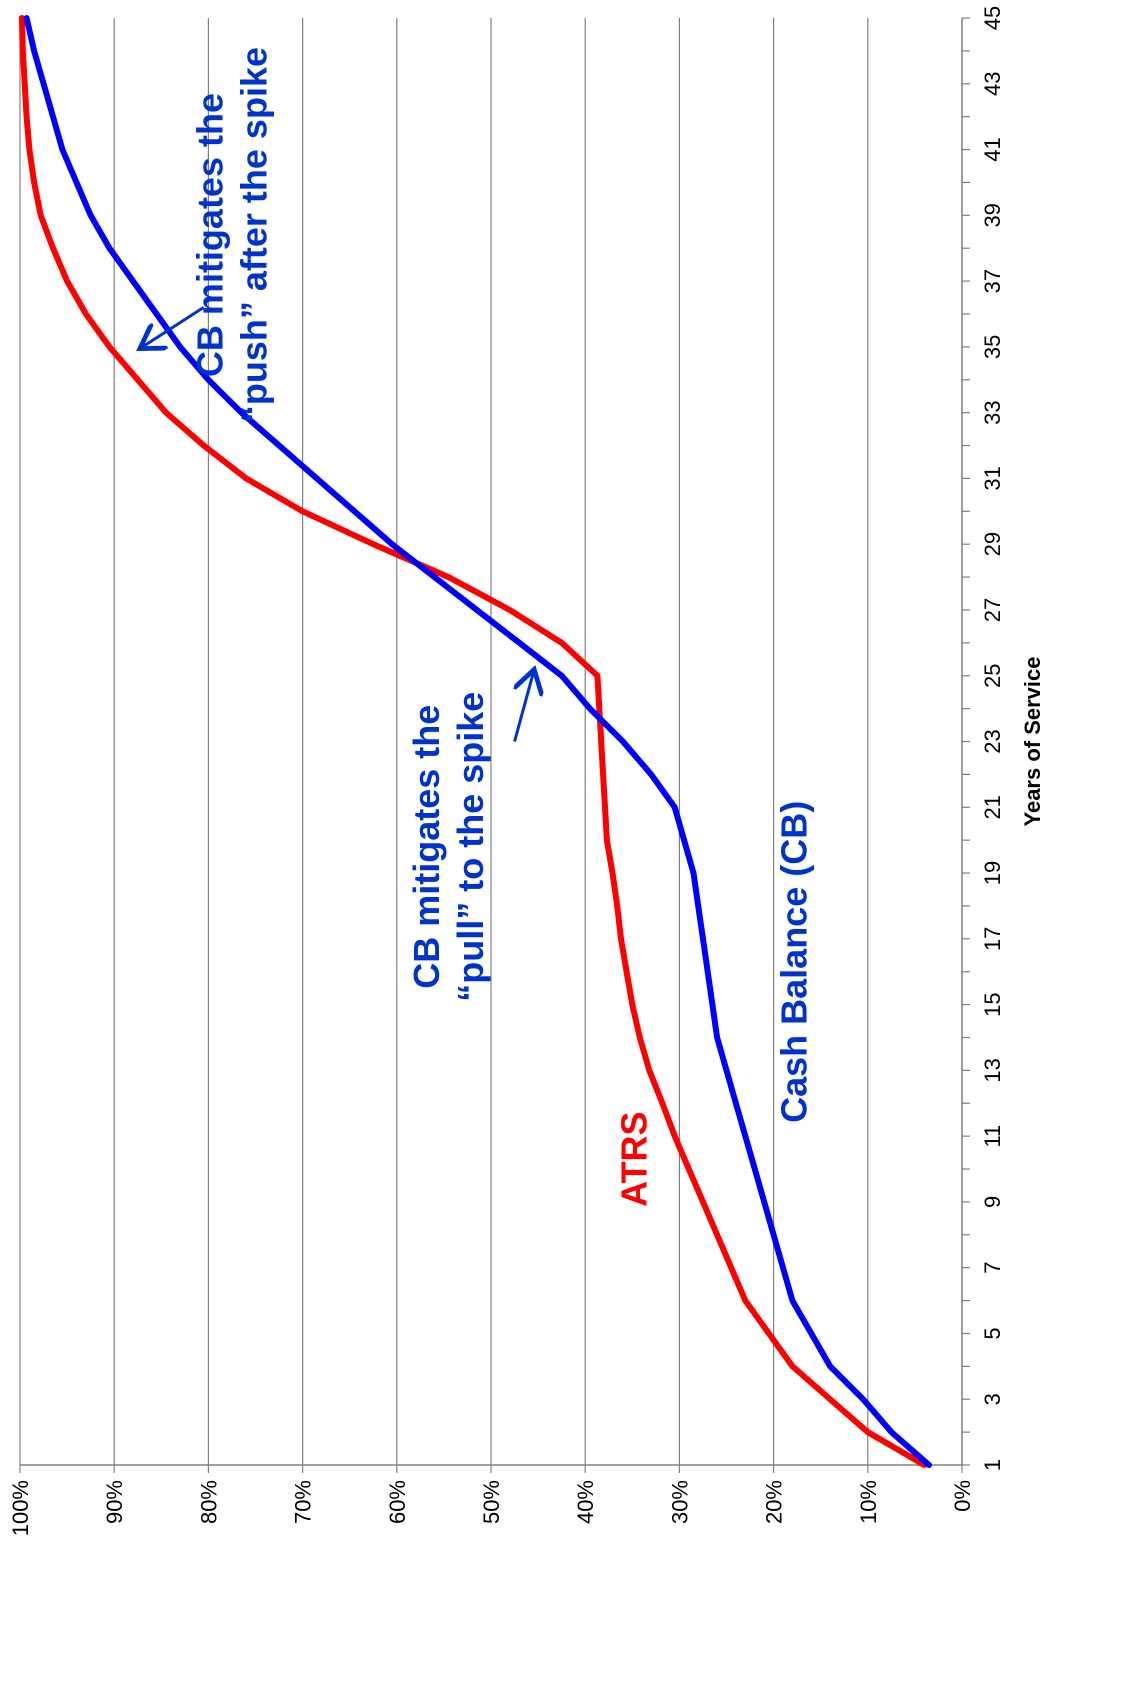 The height and width of the screenshot is (1681, 1121). What do you see at coordinates (992, 1399) in the screenshot?
I see `x-tick-label: 3` at bounding box center [992, 1399].